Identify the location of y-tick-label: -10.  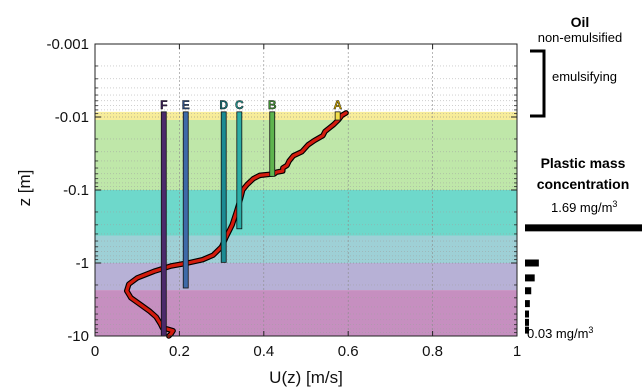
(78, 336).